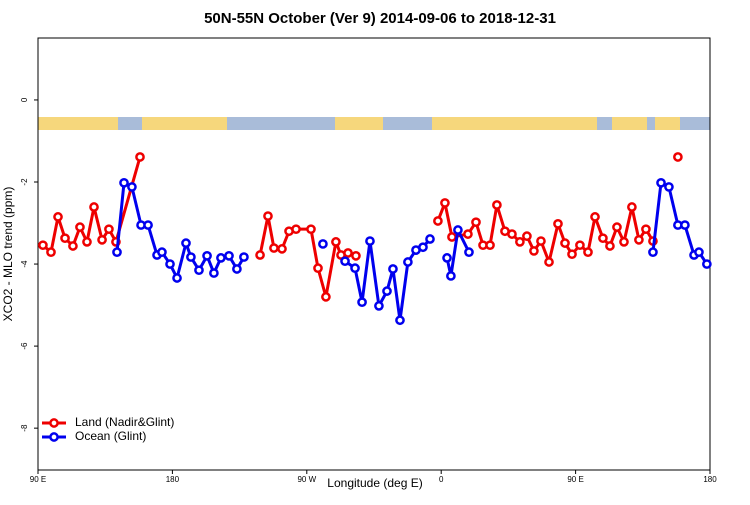  I want to click on legend-label: Land (Nadir&Glint), so click(124, 422).